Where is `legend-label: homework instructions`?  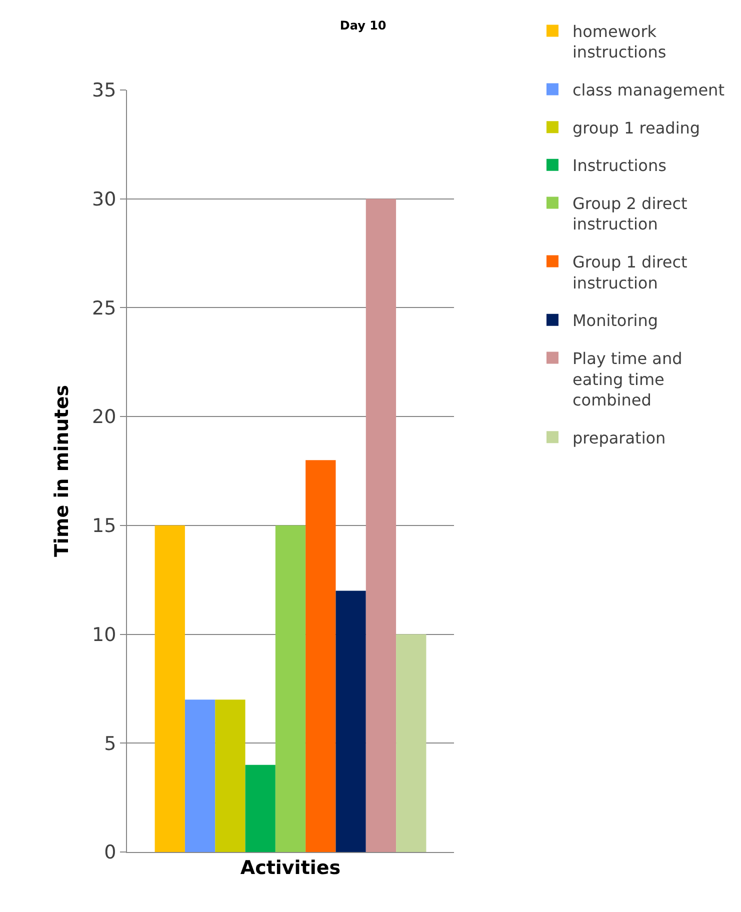 legend-label: homework instructions is located at coordinates (619, 42).